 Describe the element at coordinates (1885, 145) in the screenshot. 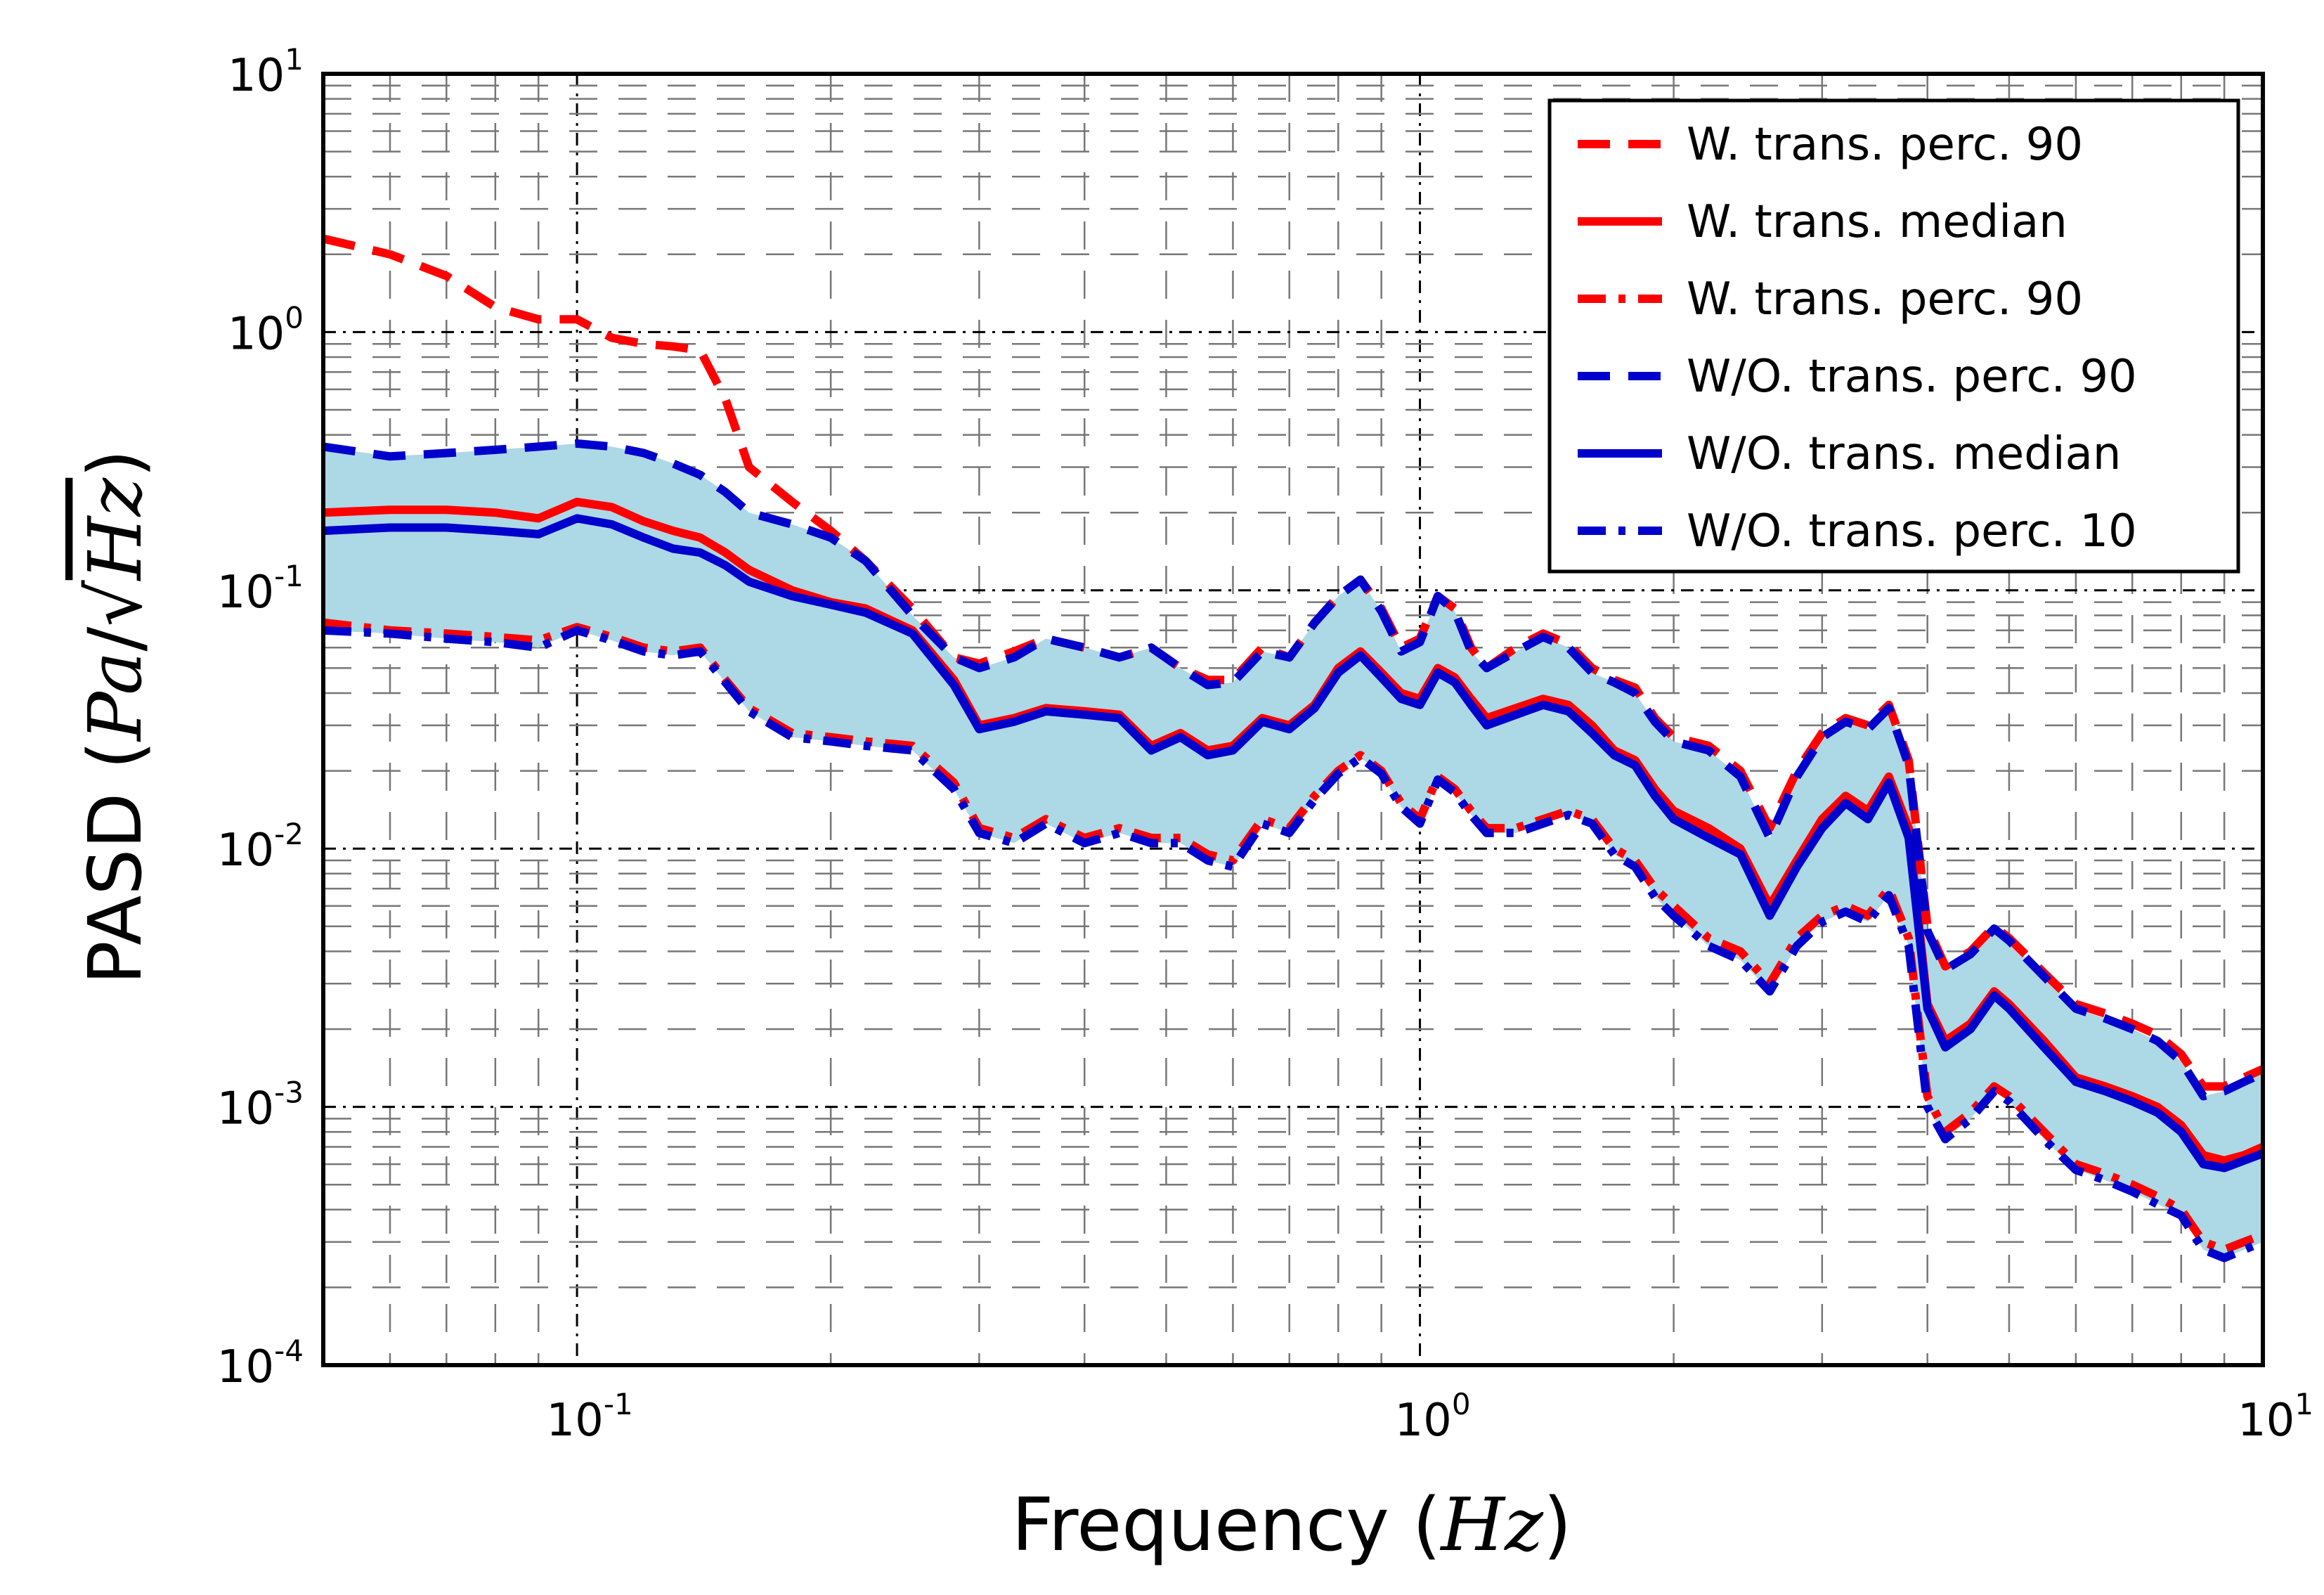

I see `legend-label-0: W. trans. perc. 90` at that location.